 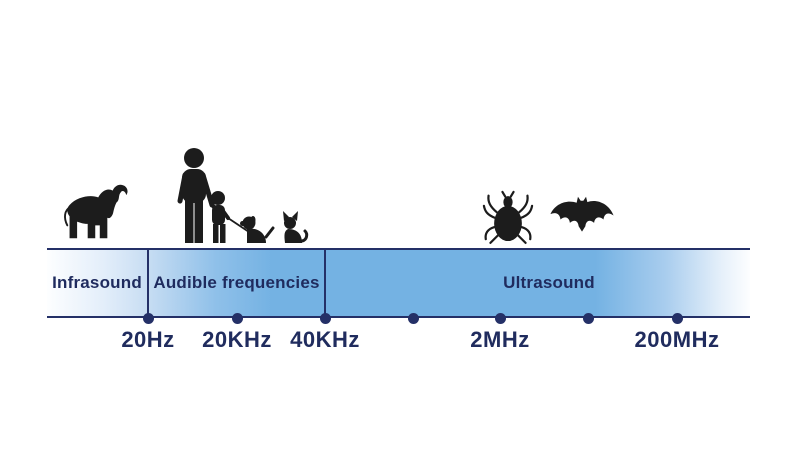 I want to click on bat-icon, so click(x=582, y=214).